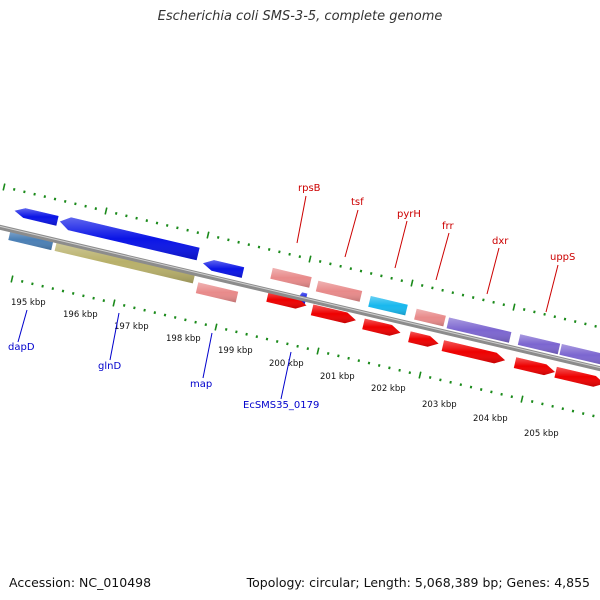 The height and width of the screenshot is (600, 600). What do you see at coordinates (442, 256) in the screenshot?
I see `leader-line-frr` at bounding box center [442, 256].